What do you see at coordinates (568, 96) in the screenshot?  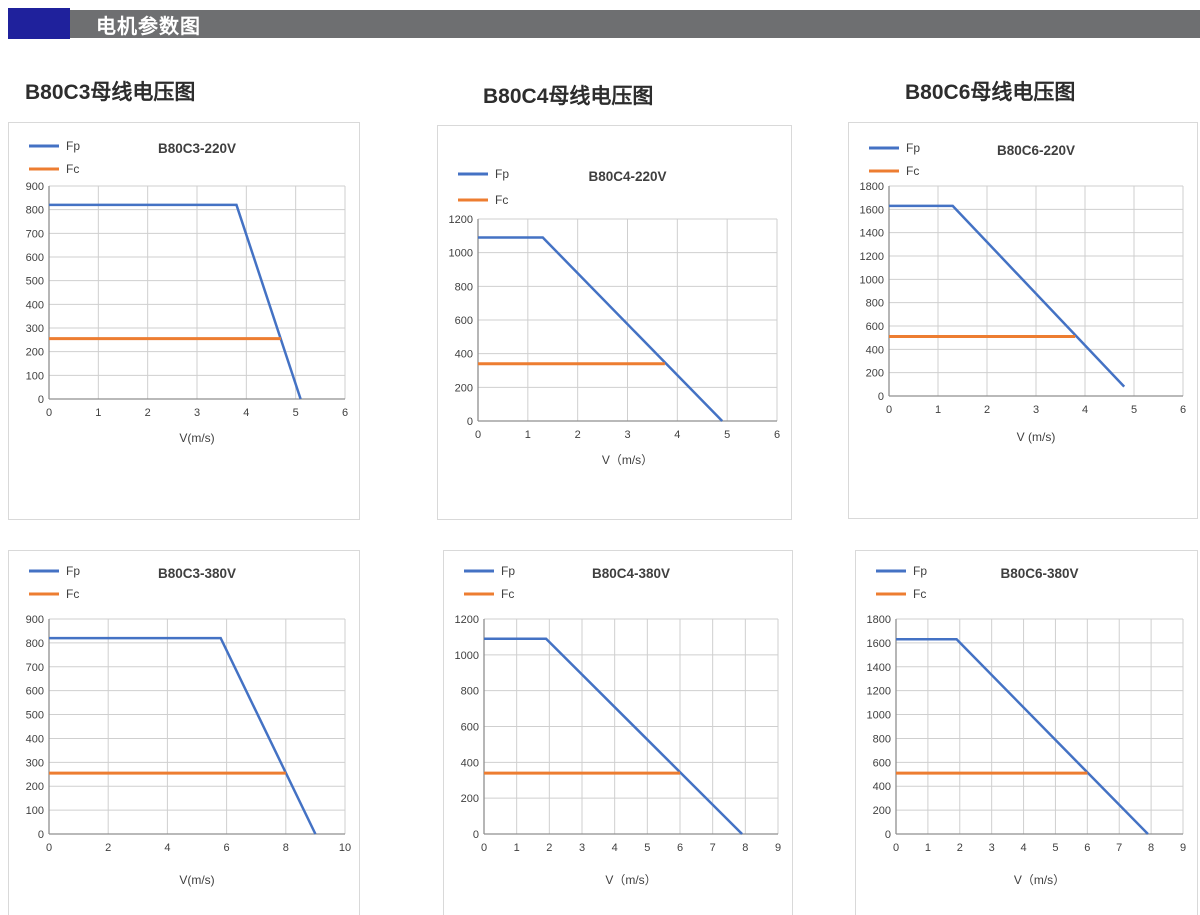 I see `column-title-b80c4: B80C4母线电压图` at bounding box center [568, 96].